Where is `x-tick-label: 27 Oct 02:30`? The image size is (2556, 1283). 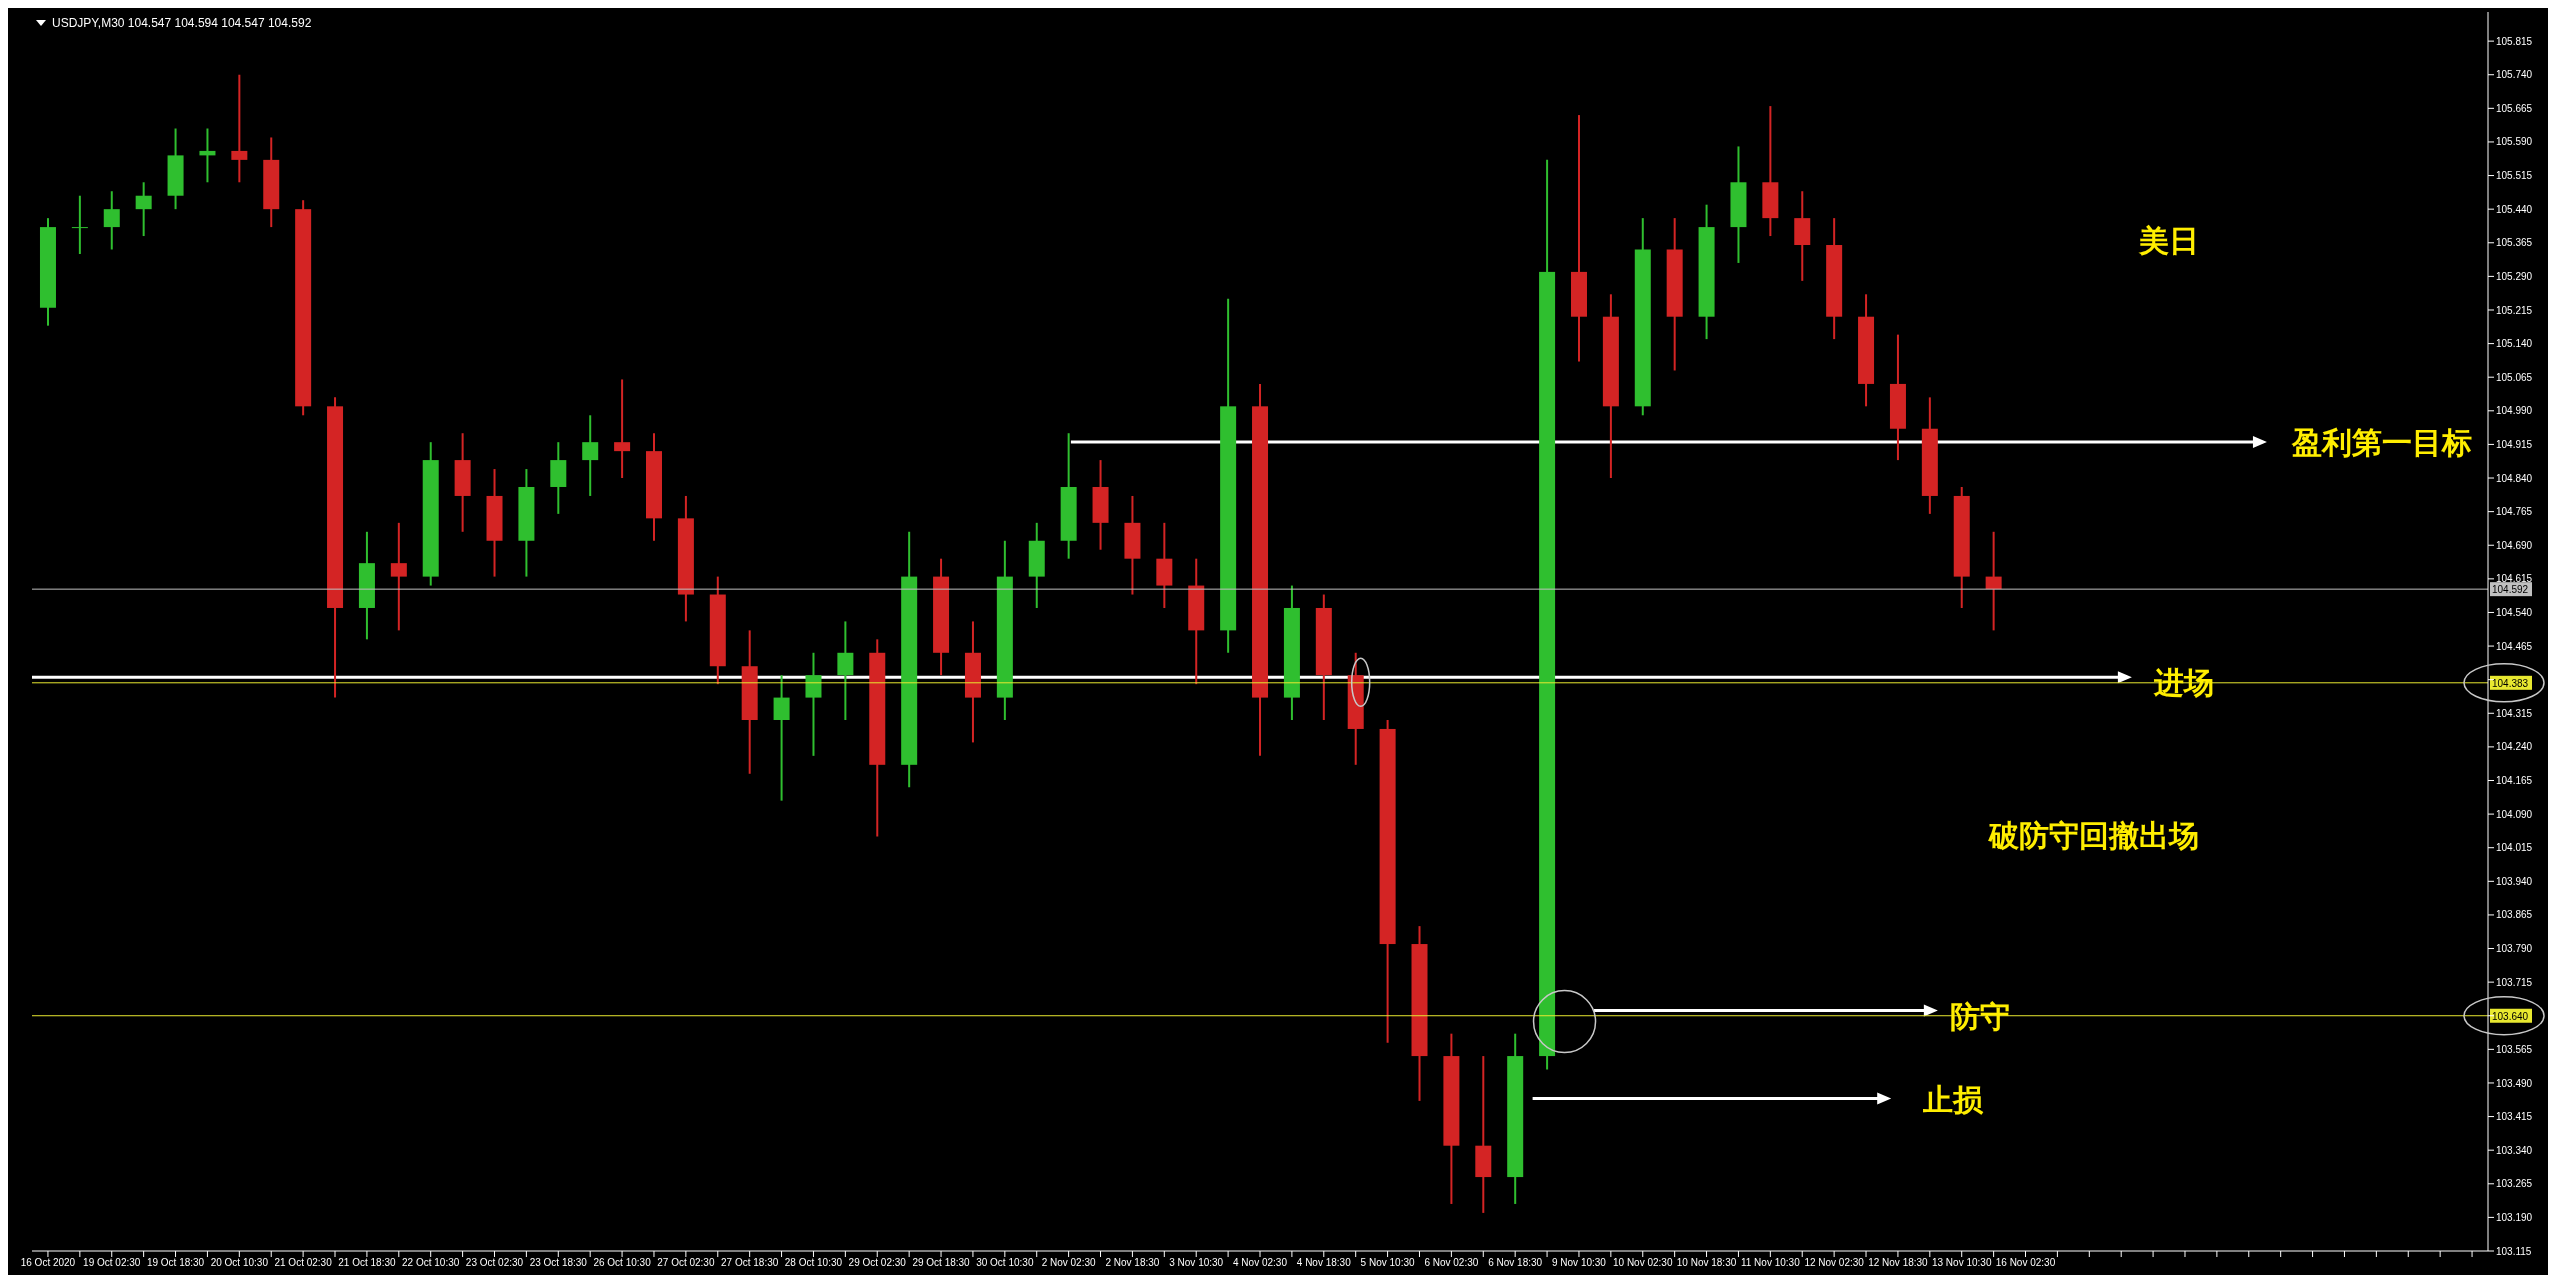
x-tick-label: 27 Oct 02:30 is located at coordinates (686, 1263).